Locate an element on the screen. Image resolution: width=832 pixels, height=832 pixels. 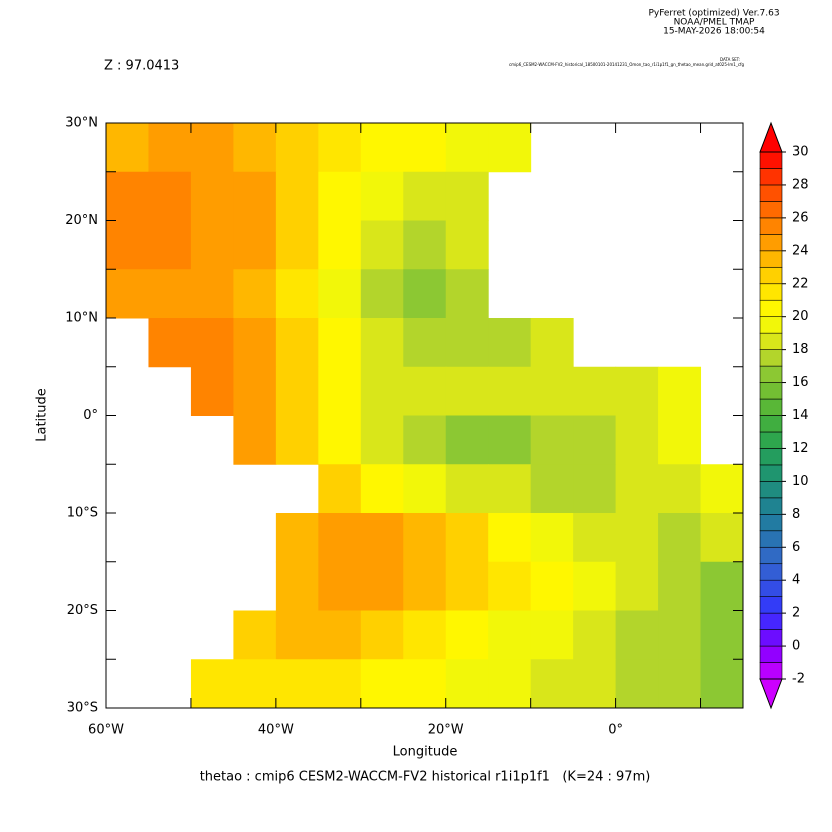
colorbar-tick-label: 14 is located at coordinates (800, 415).